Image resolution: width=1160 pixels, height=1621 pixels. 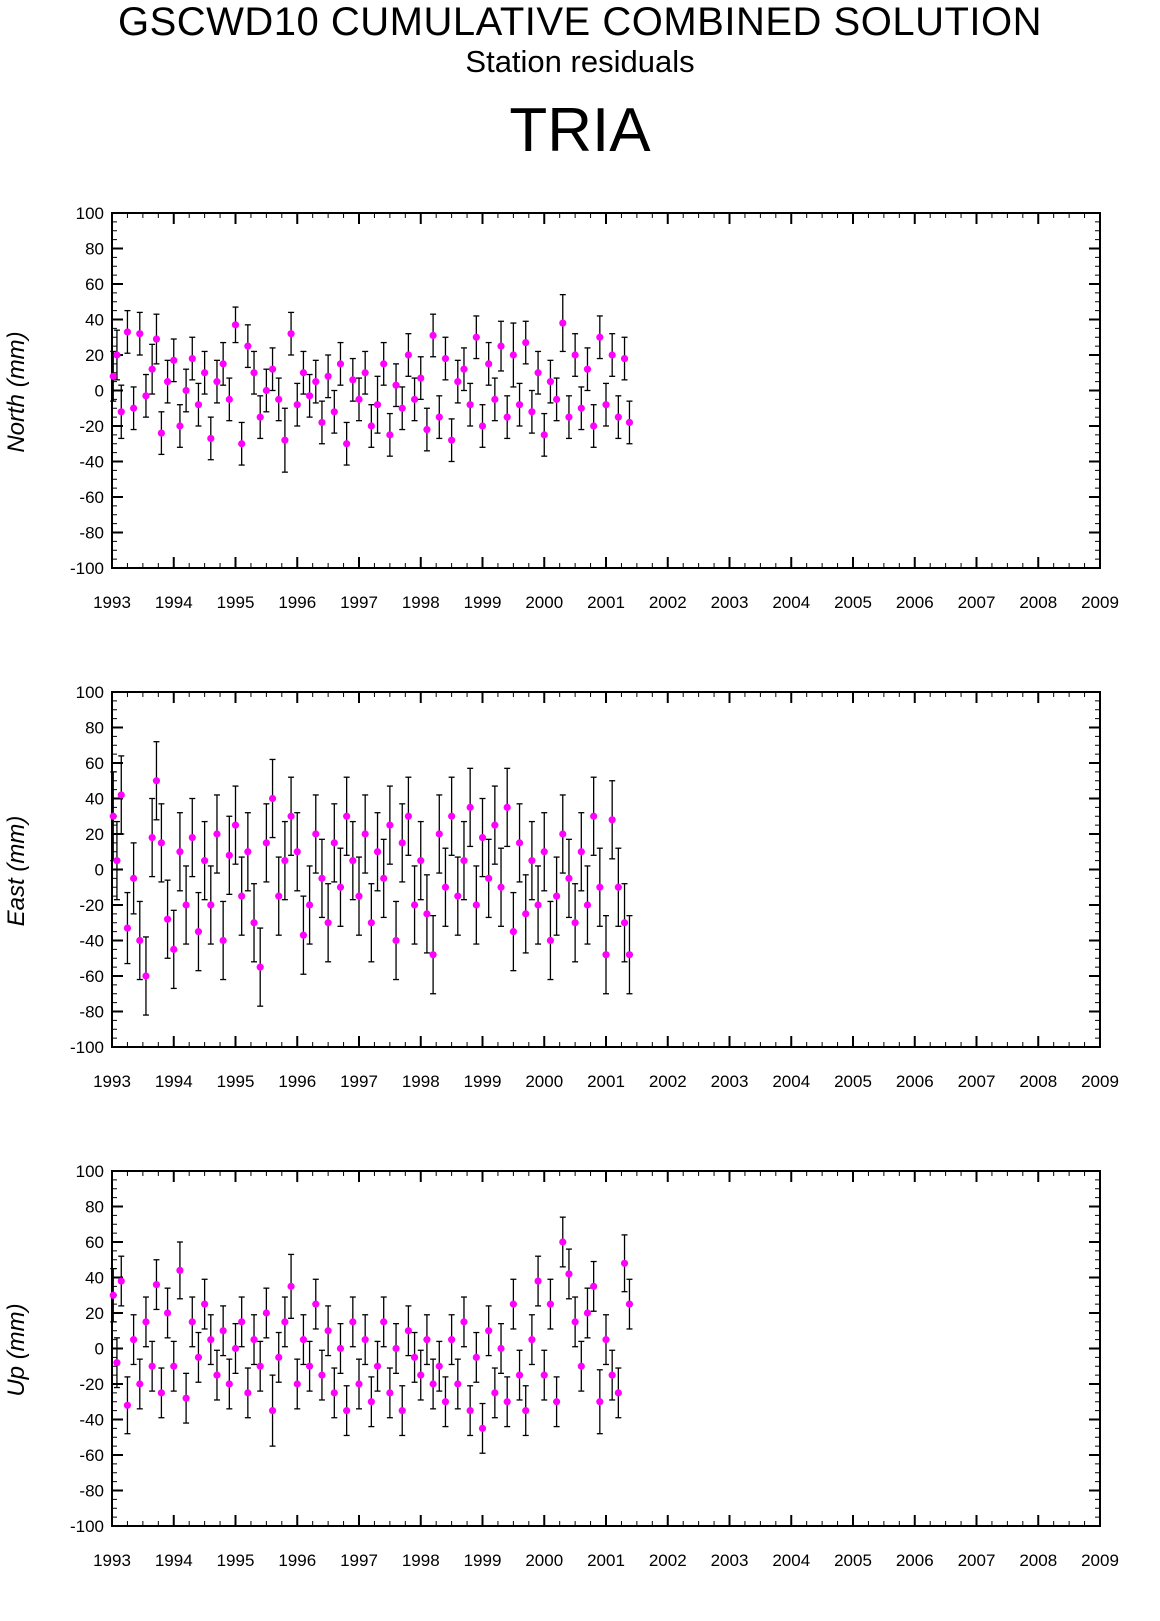 I want to click on x-tick-label: 2005, so click(x=853, y=602).